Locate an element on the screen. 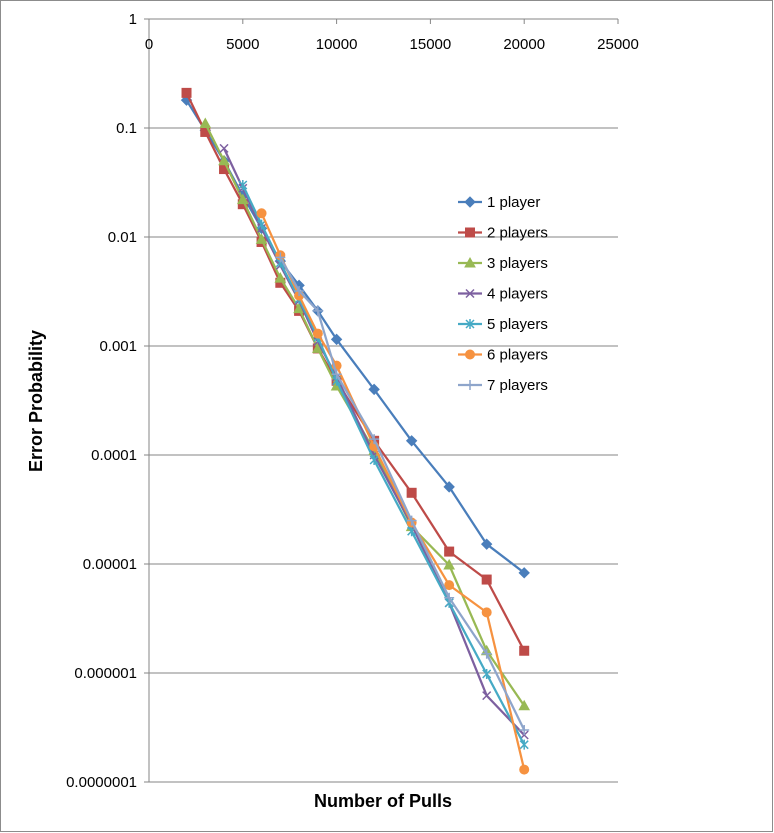  legend-label: 6 players is located at coordinates (517, 355).